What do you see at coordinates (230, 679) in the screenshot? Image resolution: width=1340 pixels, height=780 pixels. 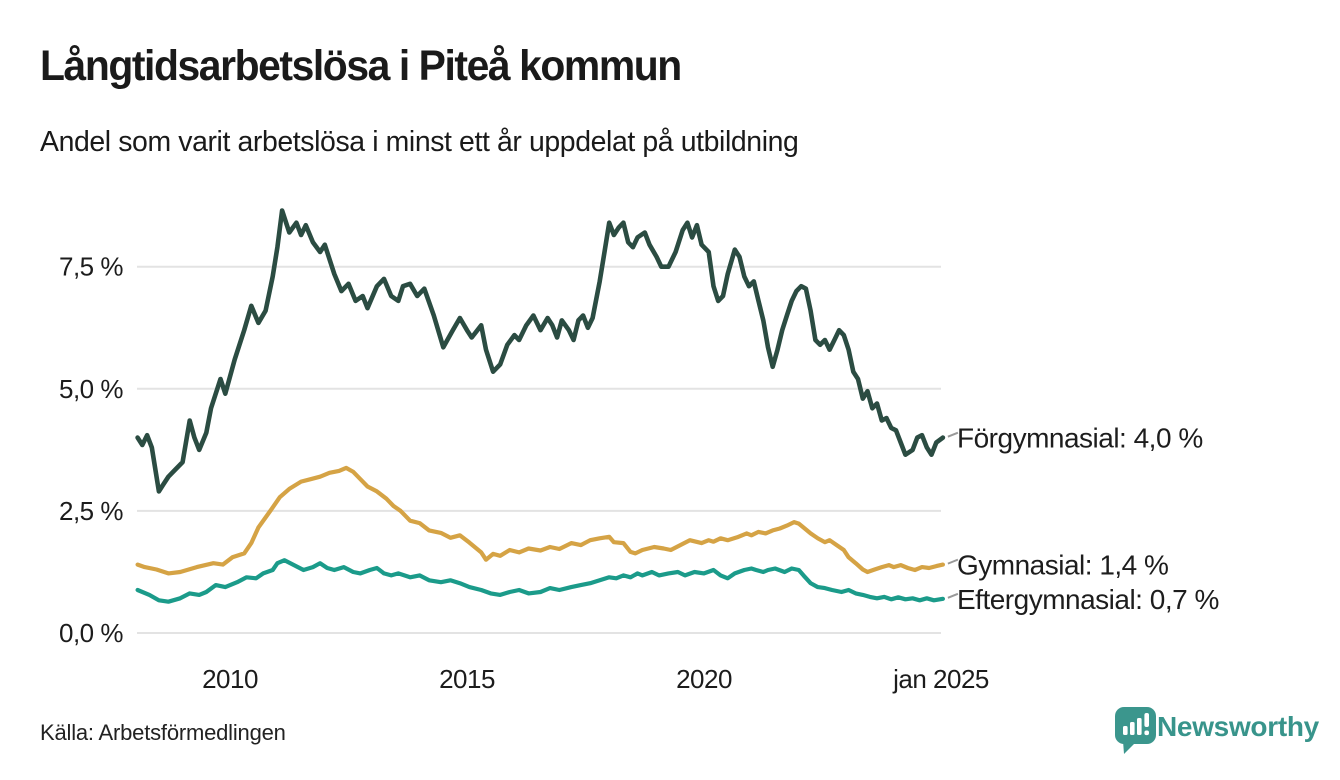 I see `x-tick-label: 2010` at bounding box center [230, 679].